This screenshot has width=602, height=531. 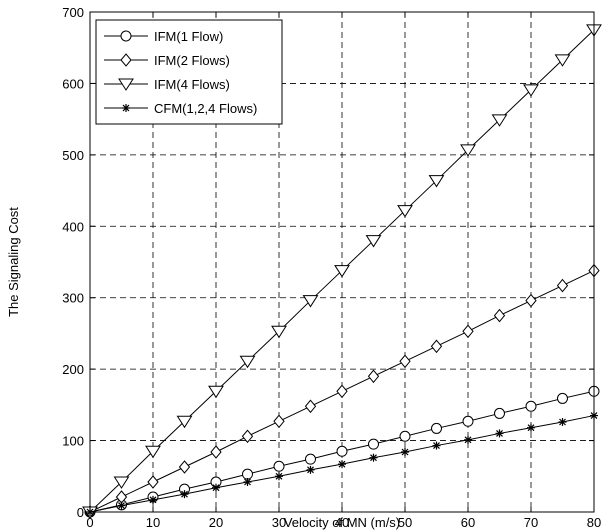 I want to click on y-tick-label: 400, so click(x=73, y=226).